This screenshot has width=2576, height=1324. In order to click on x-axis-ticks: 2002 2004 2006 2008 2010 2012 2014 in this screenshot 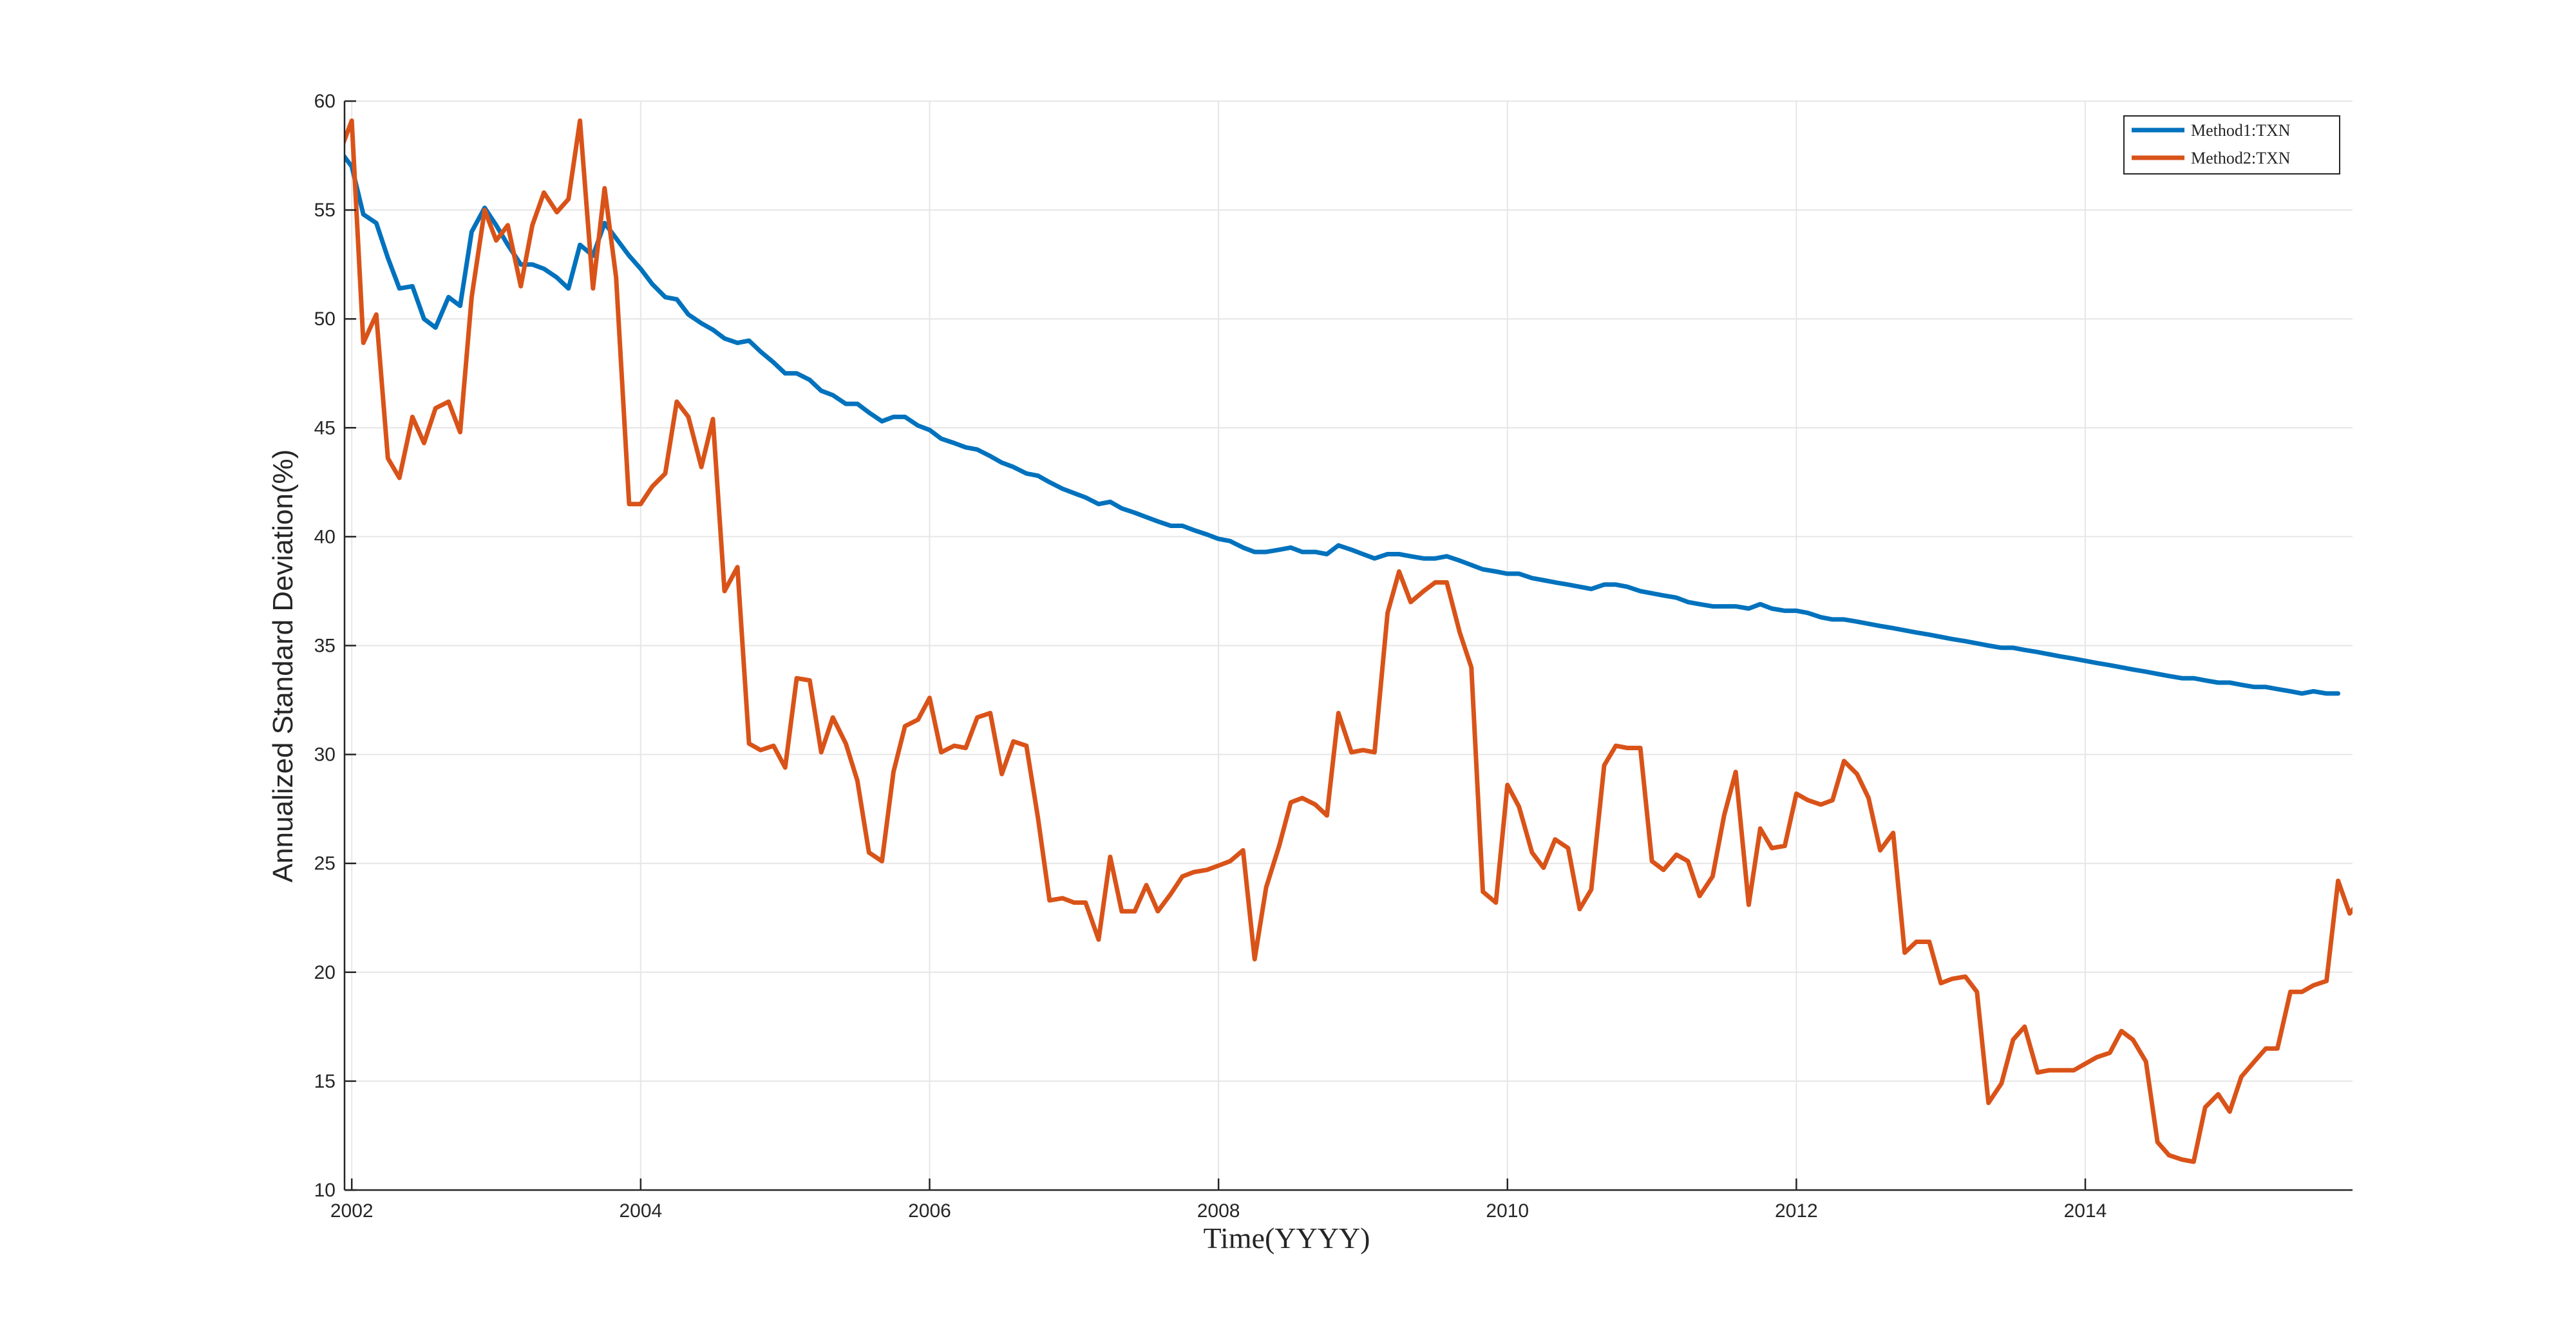, I will do `click(1219, 1200)`.